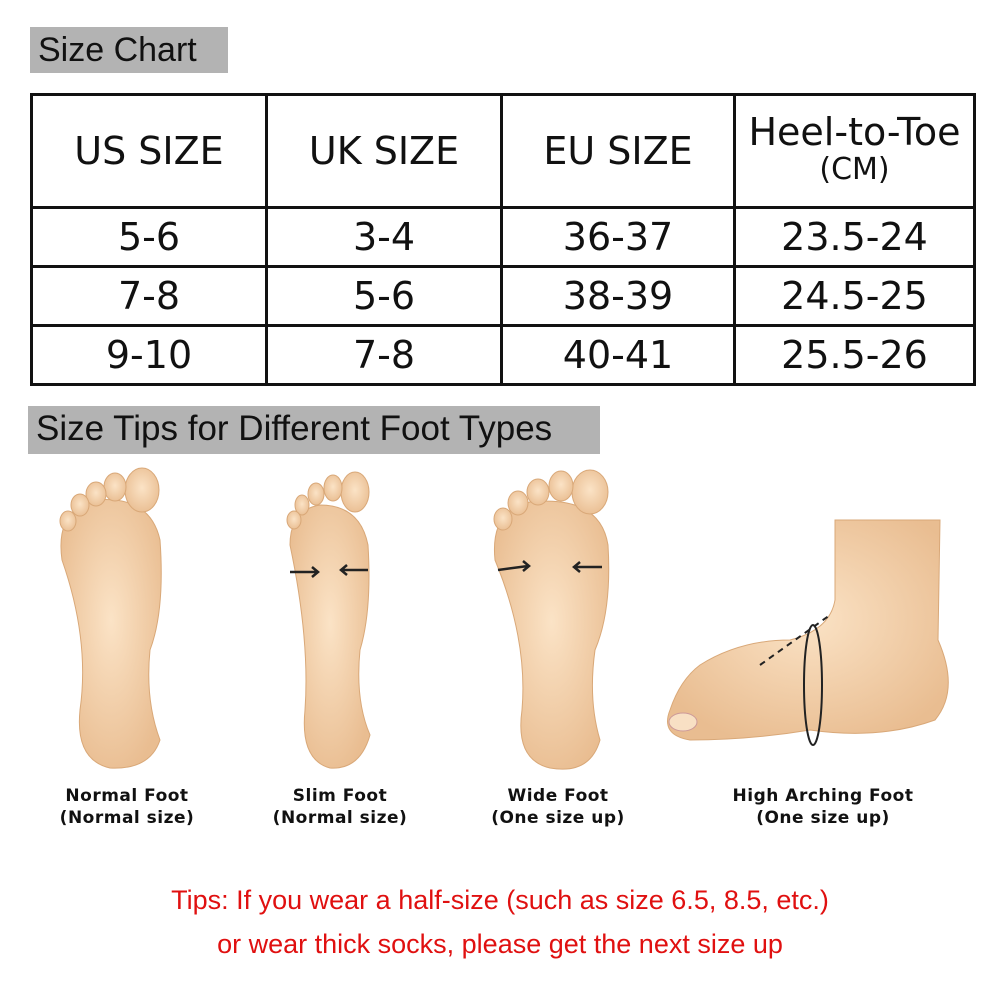 The image size is (1000, 1000). Describe the element at coordinates (340, 807) in the screenshot. I see `slim-foot-label: Slim Foot (Normal size)` at that location.